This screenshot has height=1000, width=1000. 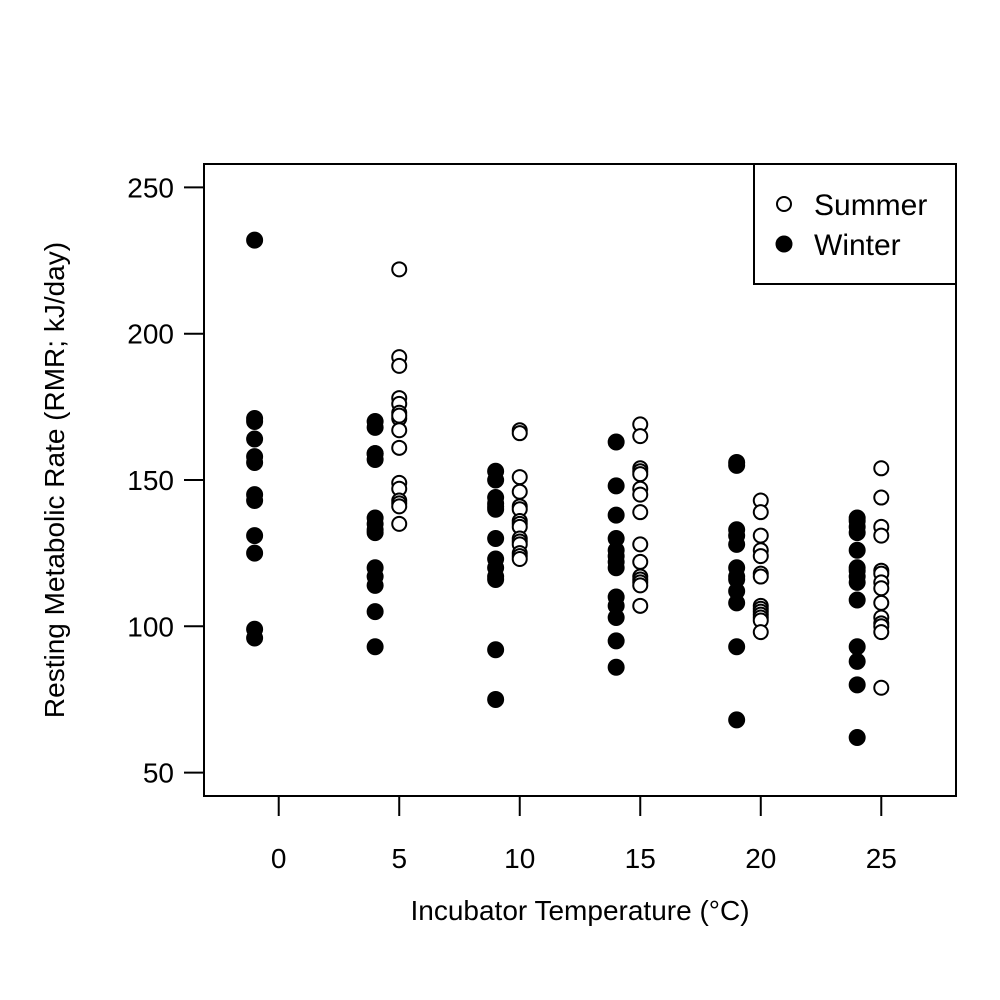 What do you see at coordinates (150, 334) in the screenshot?
I see `y-tick-label: 200` at bounding box center [150, 334].